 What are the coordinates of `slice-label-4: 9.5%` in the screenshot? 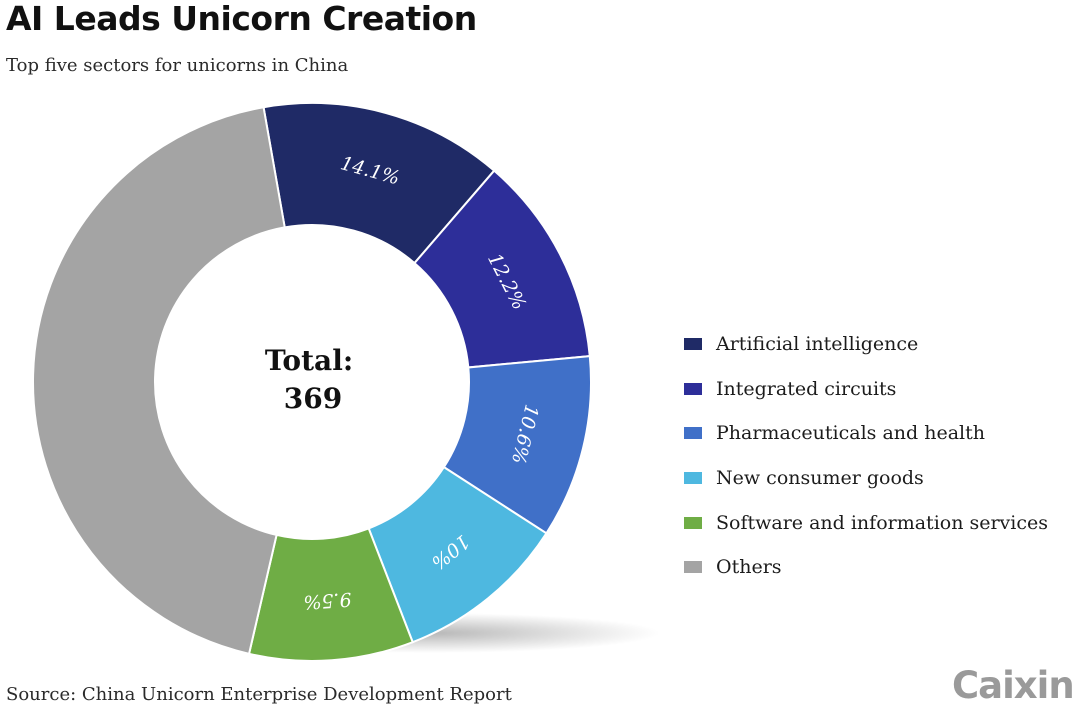 It's located at (328, 600).